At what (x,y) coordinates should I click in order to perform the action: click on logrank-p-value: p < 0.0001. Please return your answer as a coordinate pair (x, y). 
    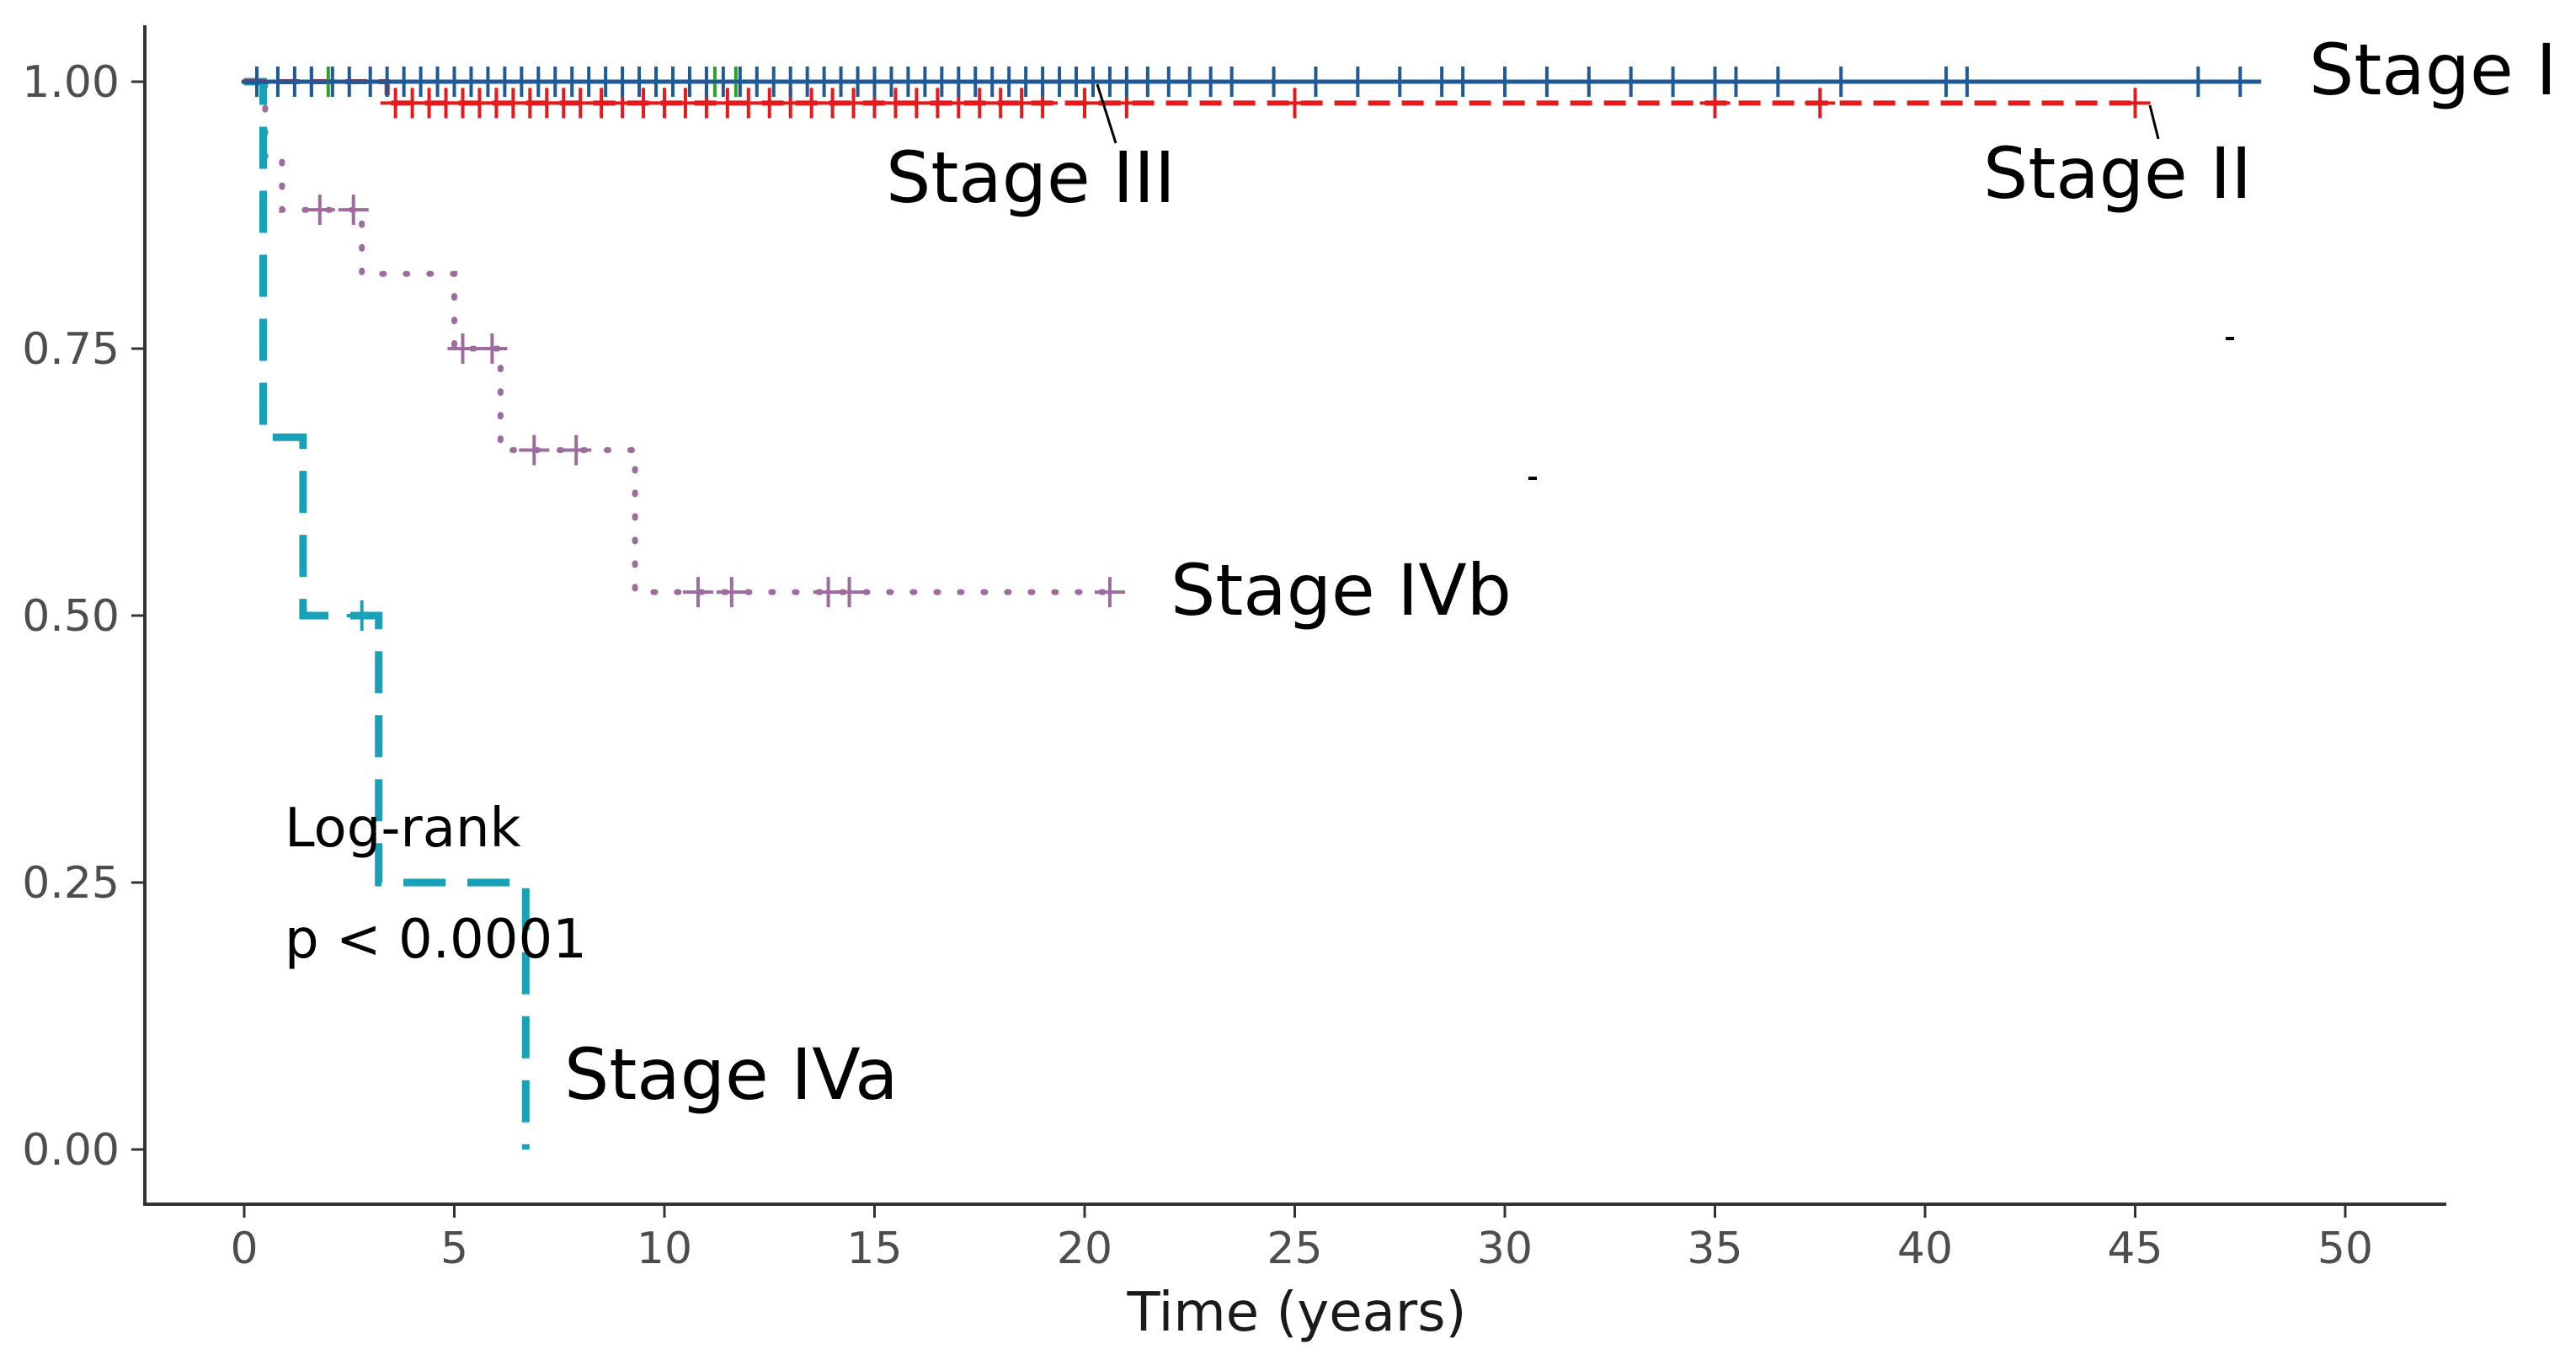
    Looking at the image, I should click on (436, 940).